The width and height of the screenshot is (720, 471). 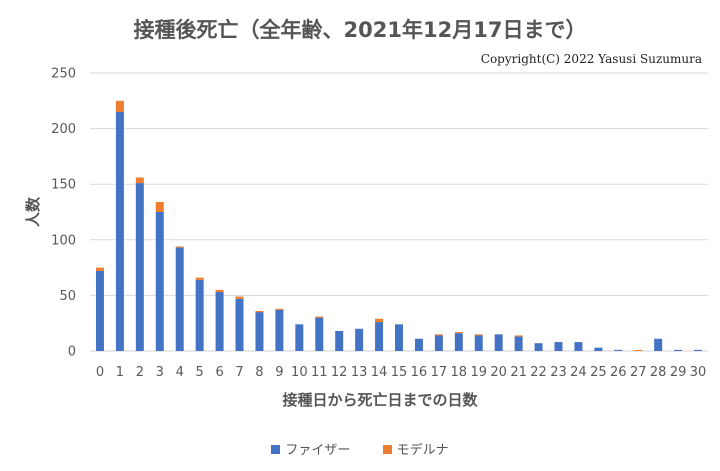 I want to click on legend-label-moderna: モデルナ, so click(x=422, y=450).